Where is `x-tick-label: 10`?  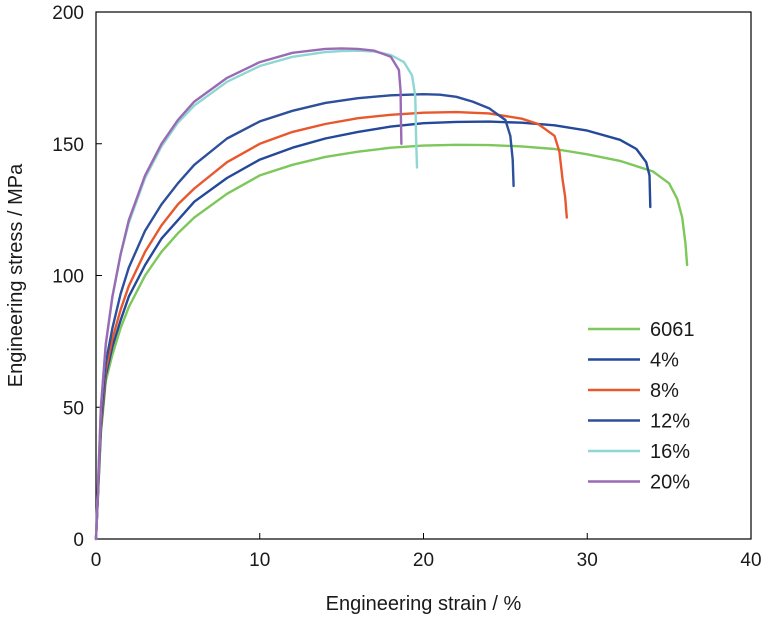 x-tick-label: 10 is located at coordinates (259, 560).